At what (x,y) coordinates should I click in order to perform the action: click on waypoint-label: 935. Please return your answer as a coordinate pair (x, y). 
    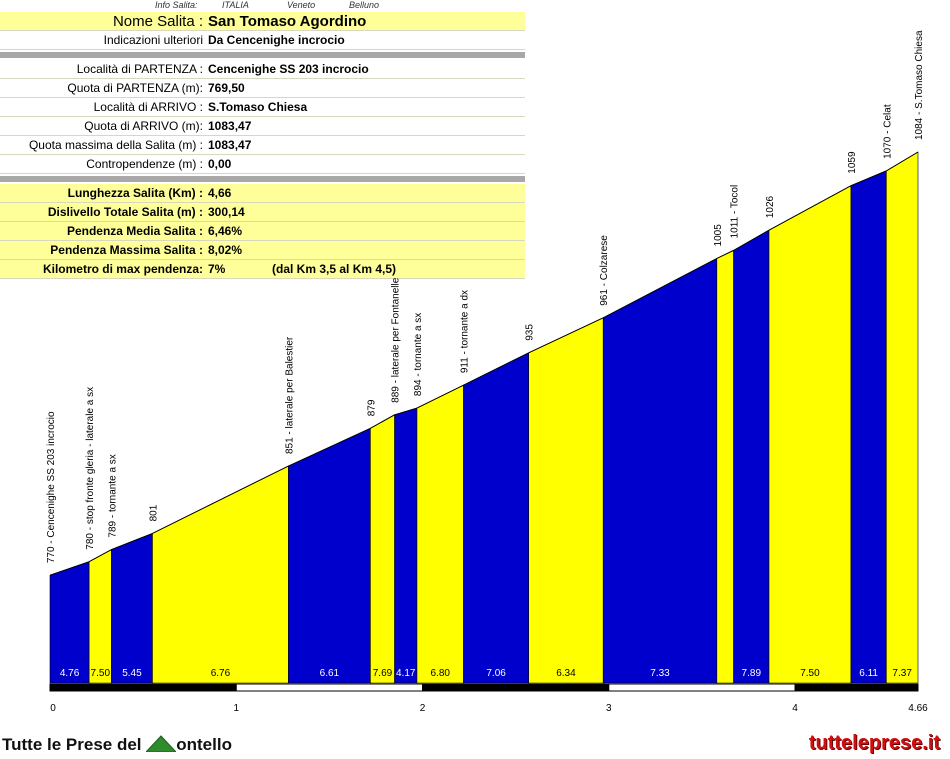
    Looking at the image, I should click on (530, 332).